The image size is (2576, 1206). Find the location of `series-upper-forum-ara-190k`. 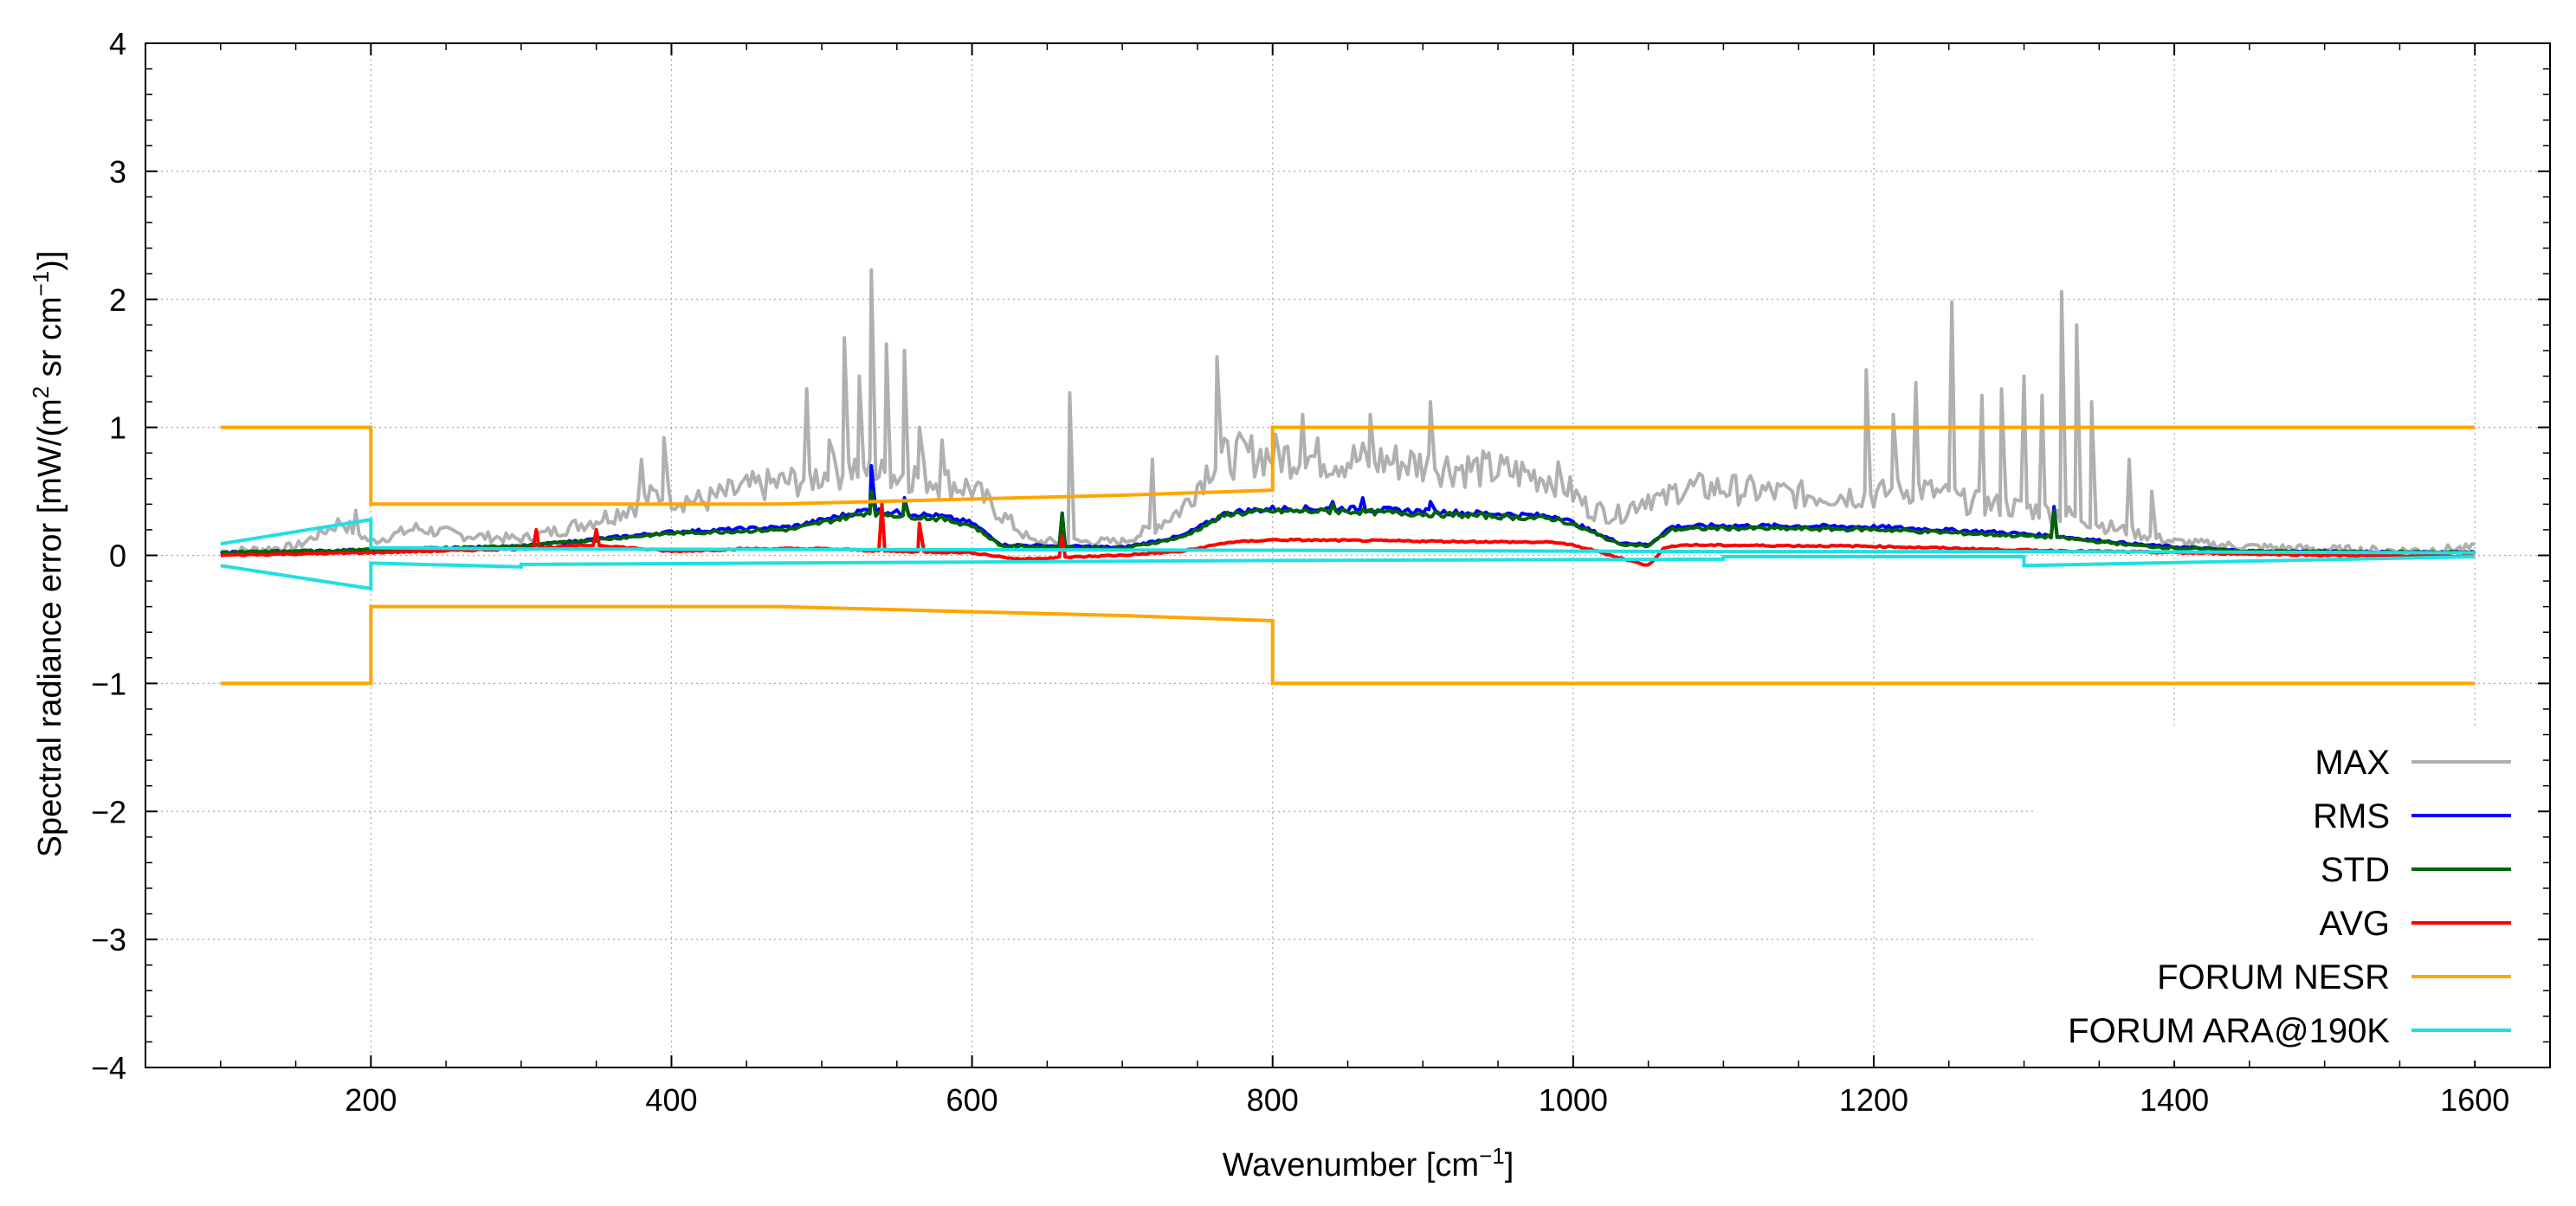

series-upper-forum-ara-190k is located at coordinates (1348, 536).